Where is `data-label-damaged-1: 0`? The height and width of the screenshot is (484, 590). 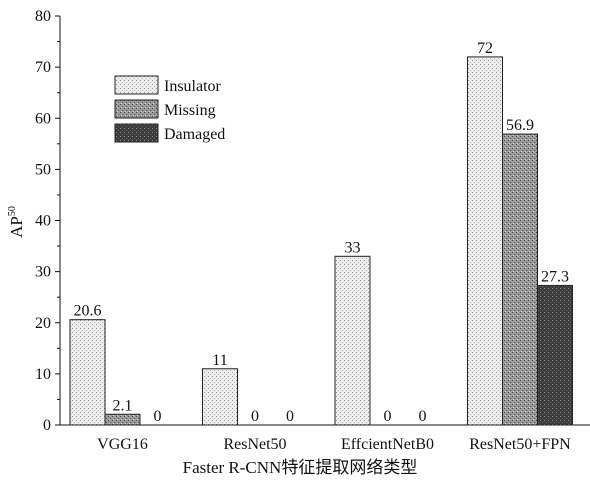
data-label-damaged-1: 0 is located at coordinates (290, 416).